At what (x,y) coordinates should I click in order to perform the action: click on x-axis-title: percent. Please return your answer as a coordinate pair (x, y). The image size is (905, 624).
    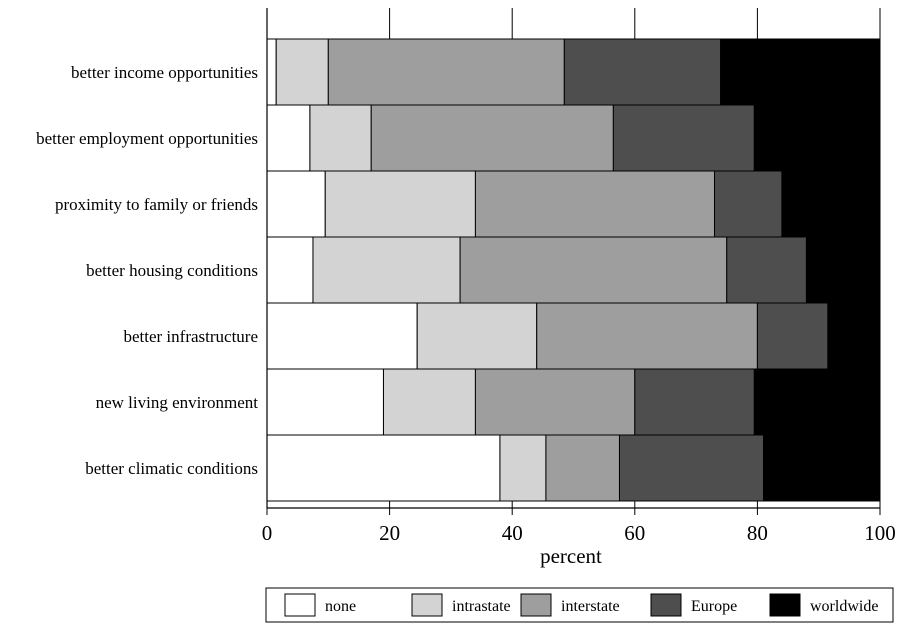
    Looking at the image, I should click on (571, 556).